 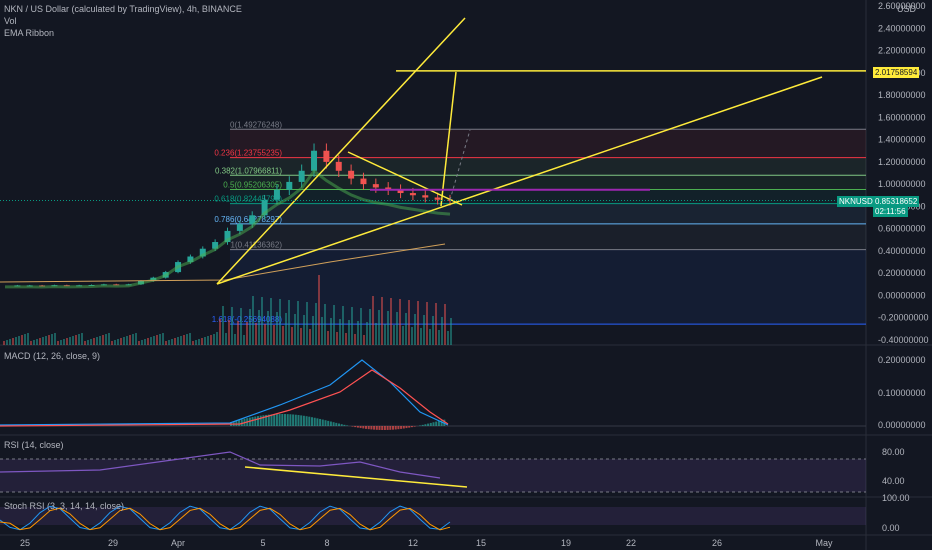 What do you see at coordinates (566, 543) in the screenshot?
I see `x-tick: 19` at bounding box center [566, 543].